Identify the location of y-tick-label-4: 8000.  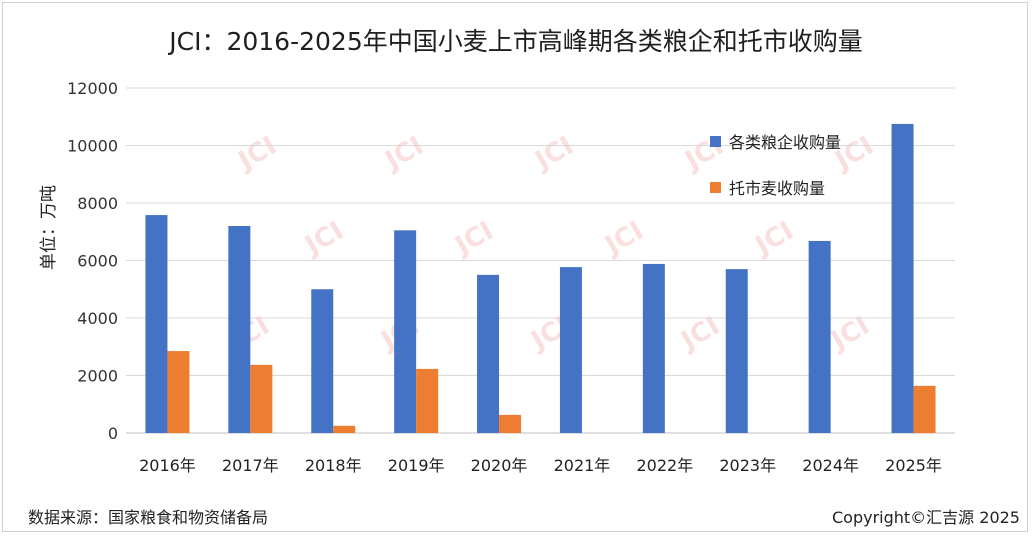
(97, 203).